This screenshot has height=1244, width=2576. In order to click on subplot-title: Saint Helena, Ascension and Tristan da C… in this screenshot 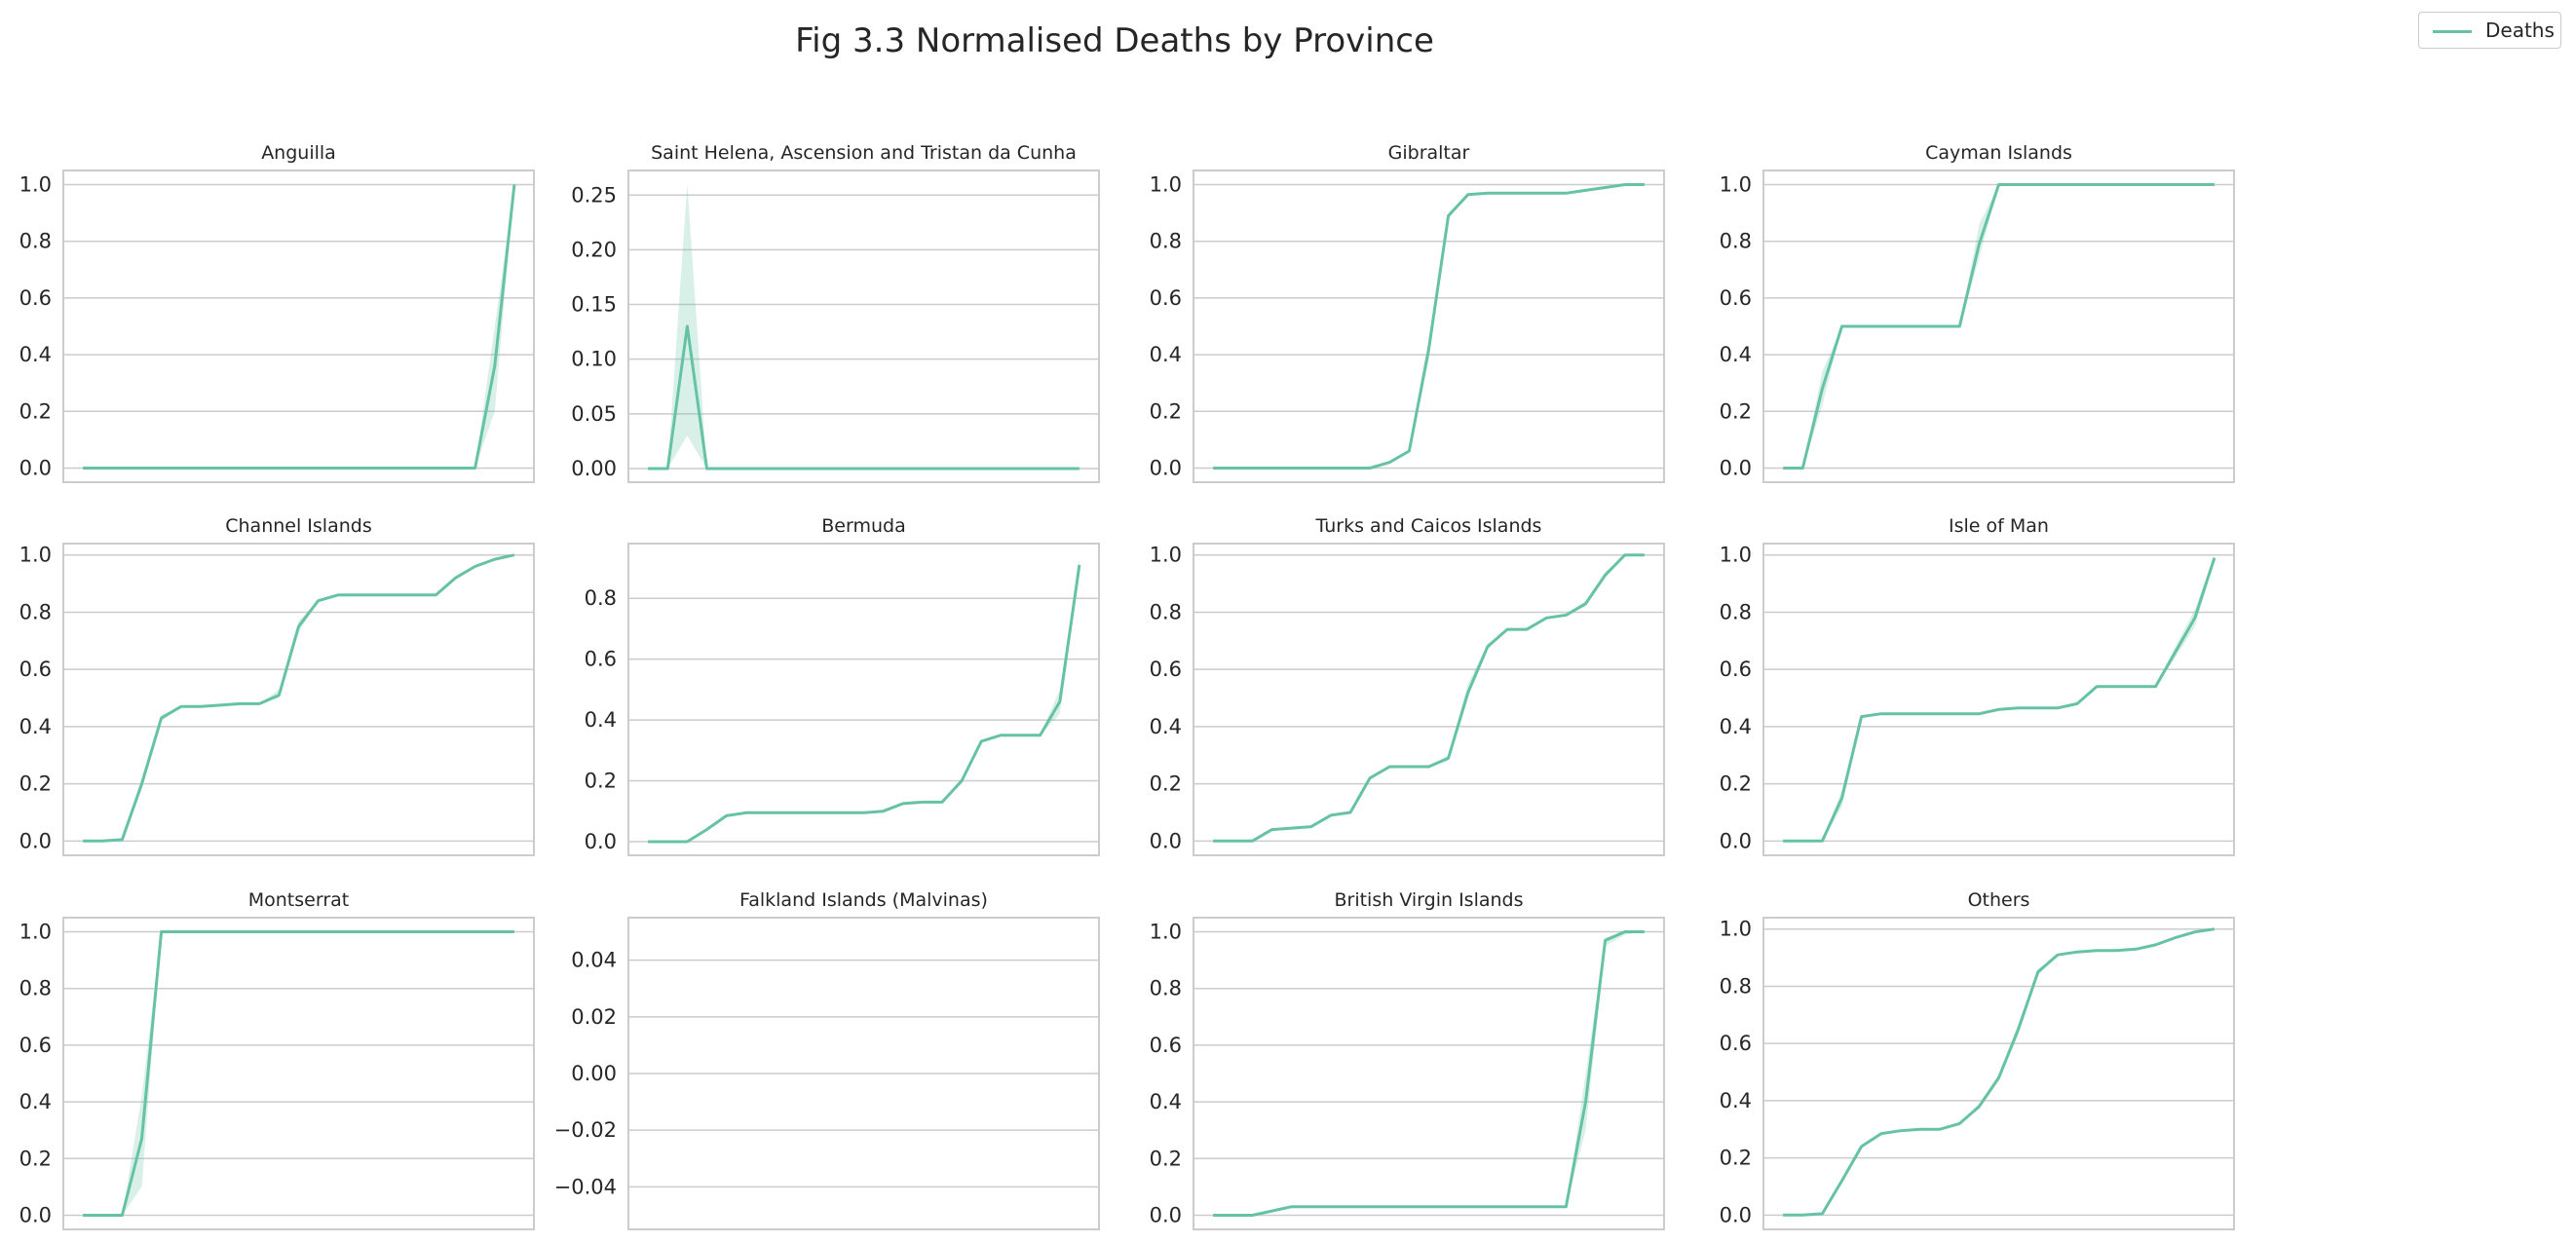, I will do `click(864, 153)`.